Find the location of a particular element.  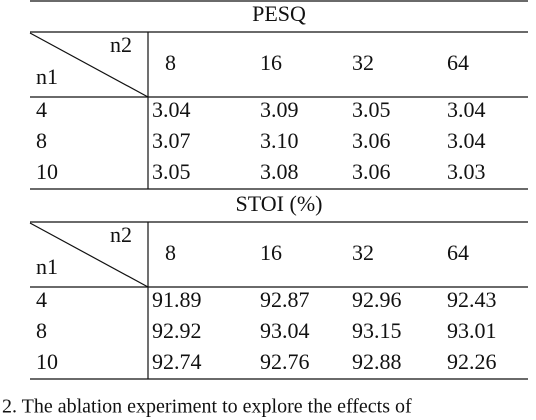

cell-value: 3.08 is located at coordinates (279, 171).